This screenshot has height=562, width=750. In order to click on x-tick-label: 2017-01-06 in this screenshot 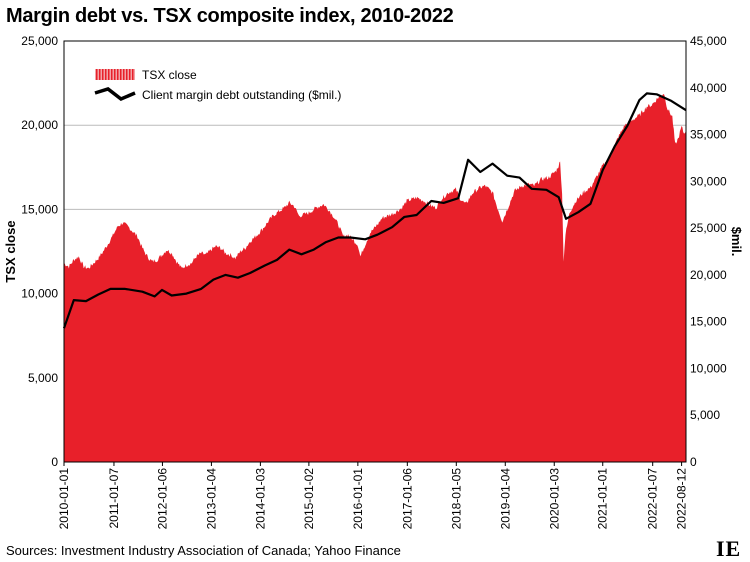, I will do `click(407, 499)`.